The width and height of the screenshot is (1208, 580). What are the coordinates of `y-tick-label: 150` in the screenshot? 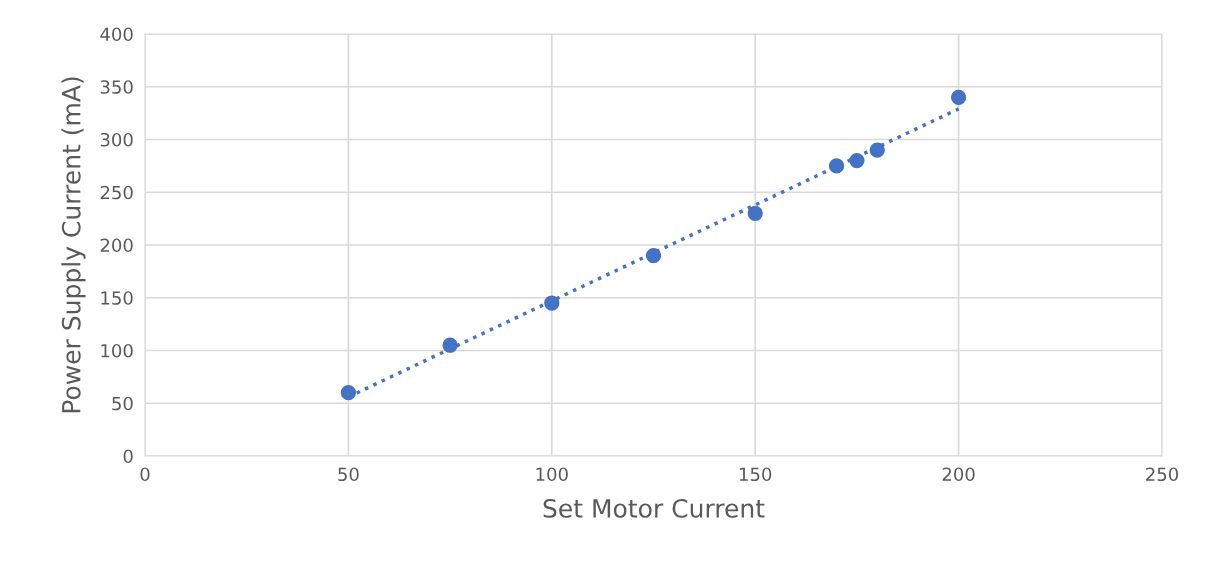 It's located at (117, 298).